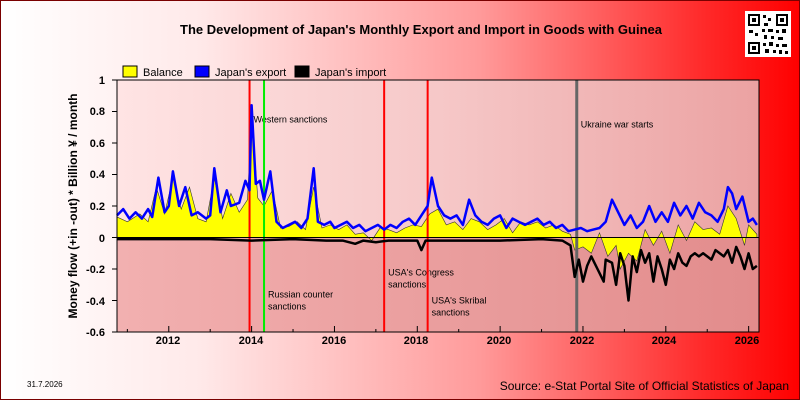 Image resolution: width=800 pixels, height=400 pixels. What do you see at coordinates (97, 144) in the screenshot?
I see `y-tick-label: 0.6` at bounding box center [97, 144].